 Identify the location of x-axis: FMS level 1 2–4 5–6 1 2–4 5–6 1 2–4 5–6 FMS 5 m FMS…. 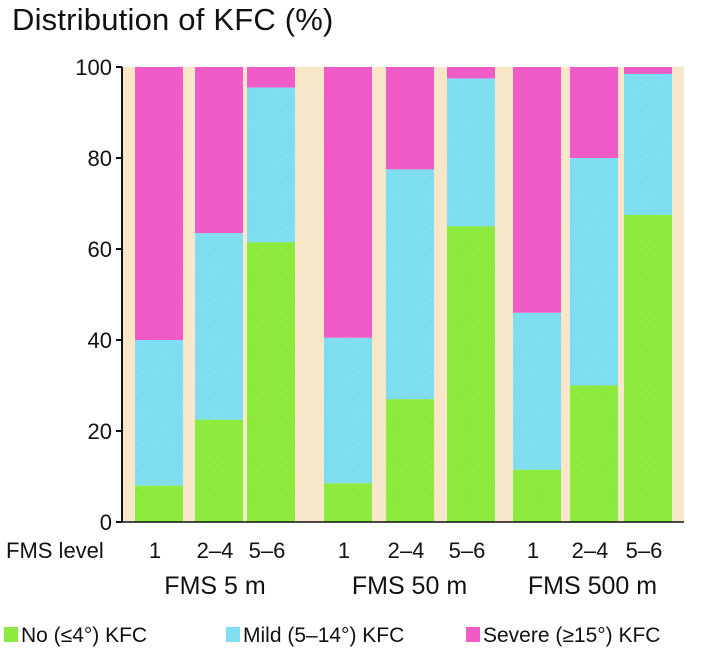
(345, 560).